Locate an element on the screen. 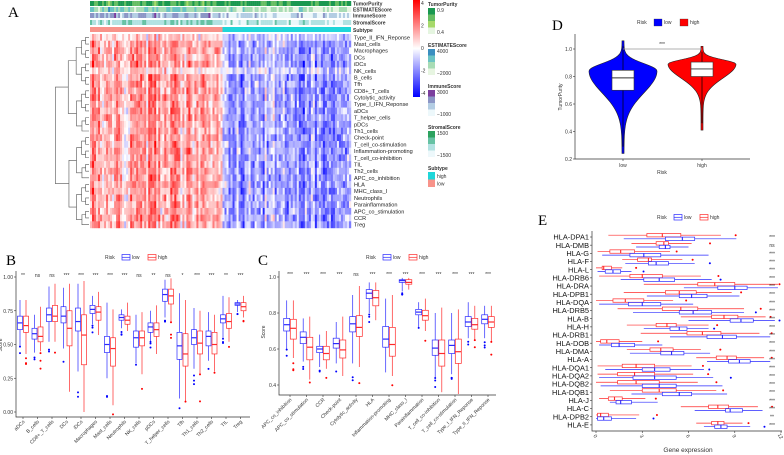  dendrogram-branch is located at coordinates (87, 41).